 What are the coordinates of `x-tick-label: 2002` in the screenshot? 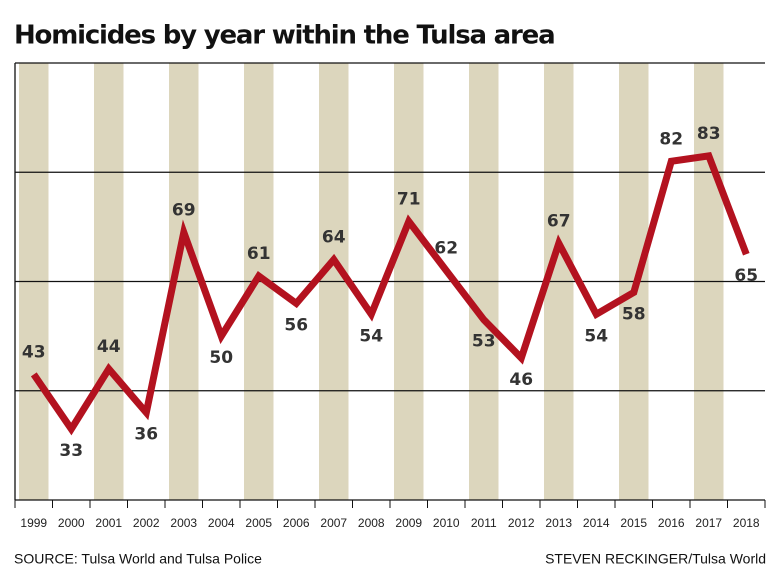 It's located at (146, 523).